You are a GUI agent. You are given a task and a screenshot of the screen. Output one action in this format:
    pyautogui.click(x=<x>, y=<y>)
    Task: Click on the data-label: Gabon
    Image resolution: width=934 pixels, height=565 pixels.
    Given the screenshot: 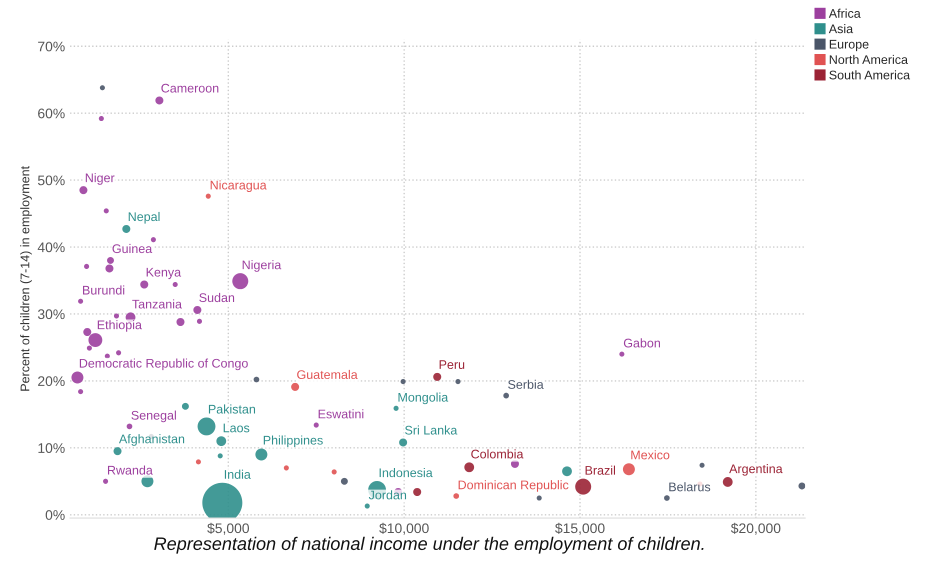 What is the action you would take?
    pyautogui.click(x=642, y=343)
    